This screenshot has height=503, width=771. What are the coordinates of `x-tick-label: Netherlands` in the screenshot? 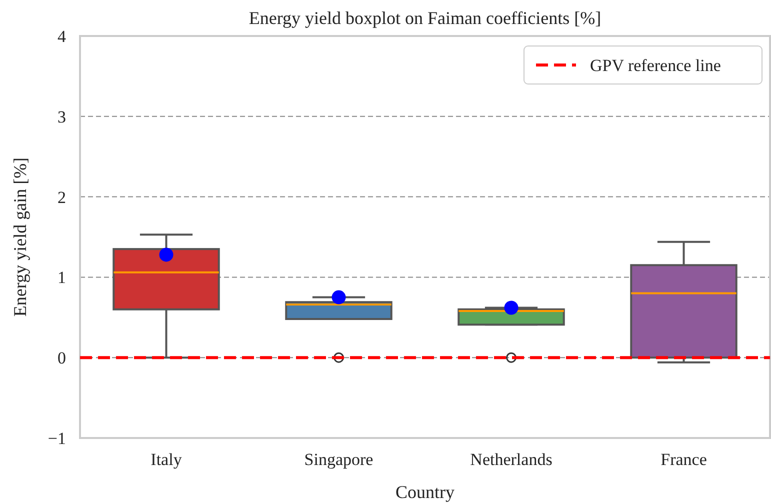 It's located at (511, 459).